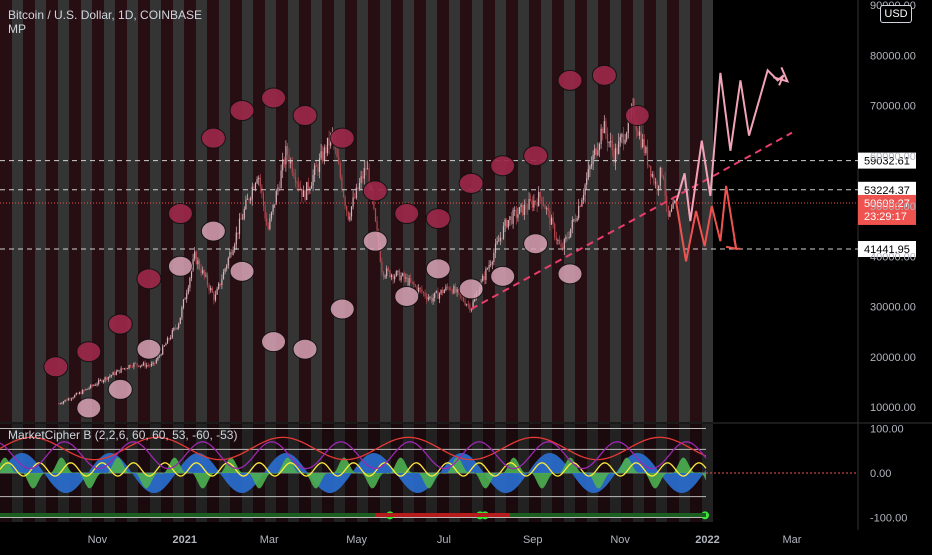 The width and height of the screenshot is (932, 555). Describe the element at coordinates (893, 56) in the screenshot. I see `y-tick-label: 80000.00` at that location.